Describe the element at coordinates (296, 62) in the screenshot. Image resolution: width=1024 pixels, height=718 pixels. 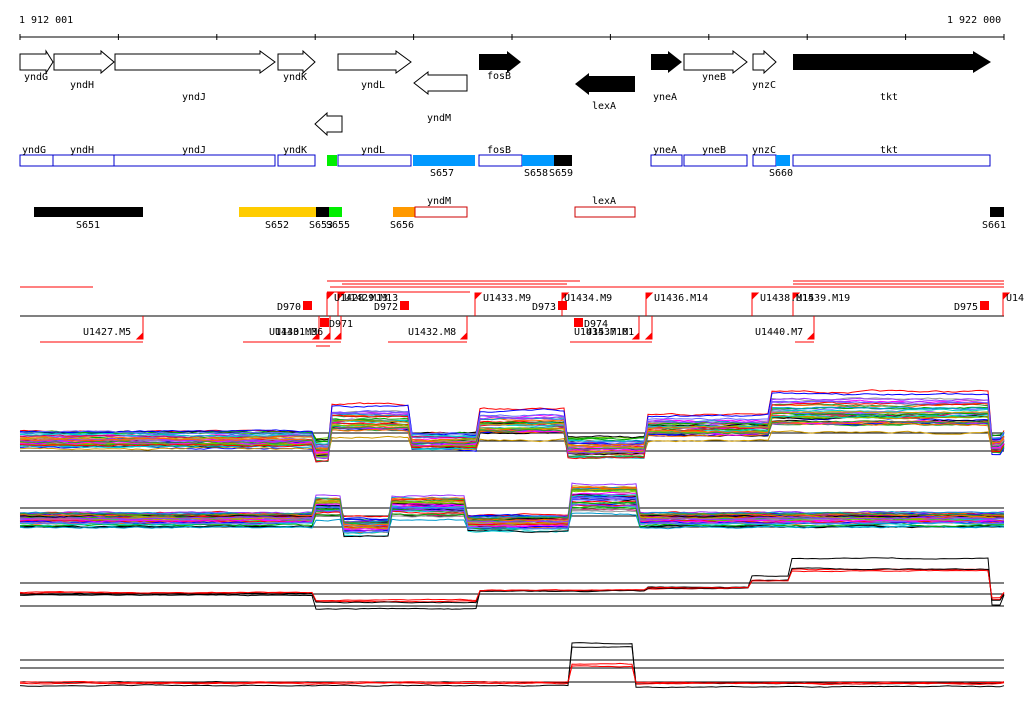
I see `gene-arrow-yndK` at that location.